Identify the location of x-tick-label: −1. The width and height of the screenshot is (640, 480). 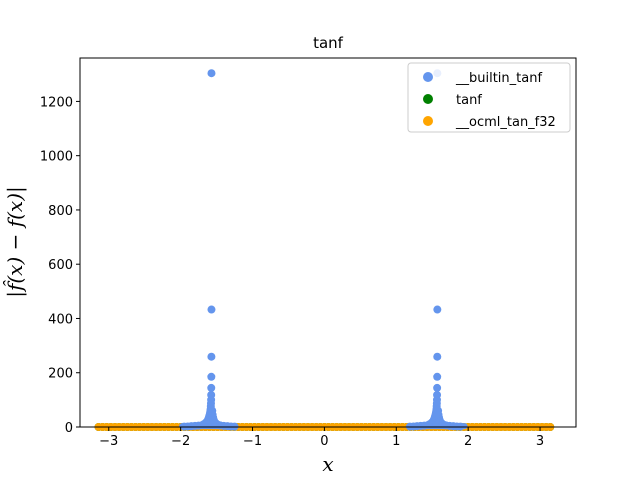
(252, 441).